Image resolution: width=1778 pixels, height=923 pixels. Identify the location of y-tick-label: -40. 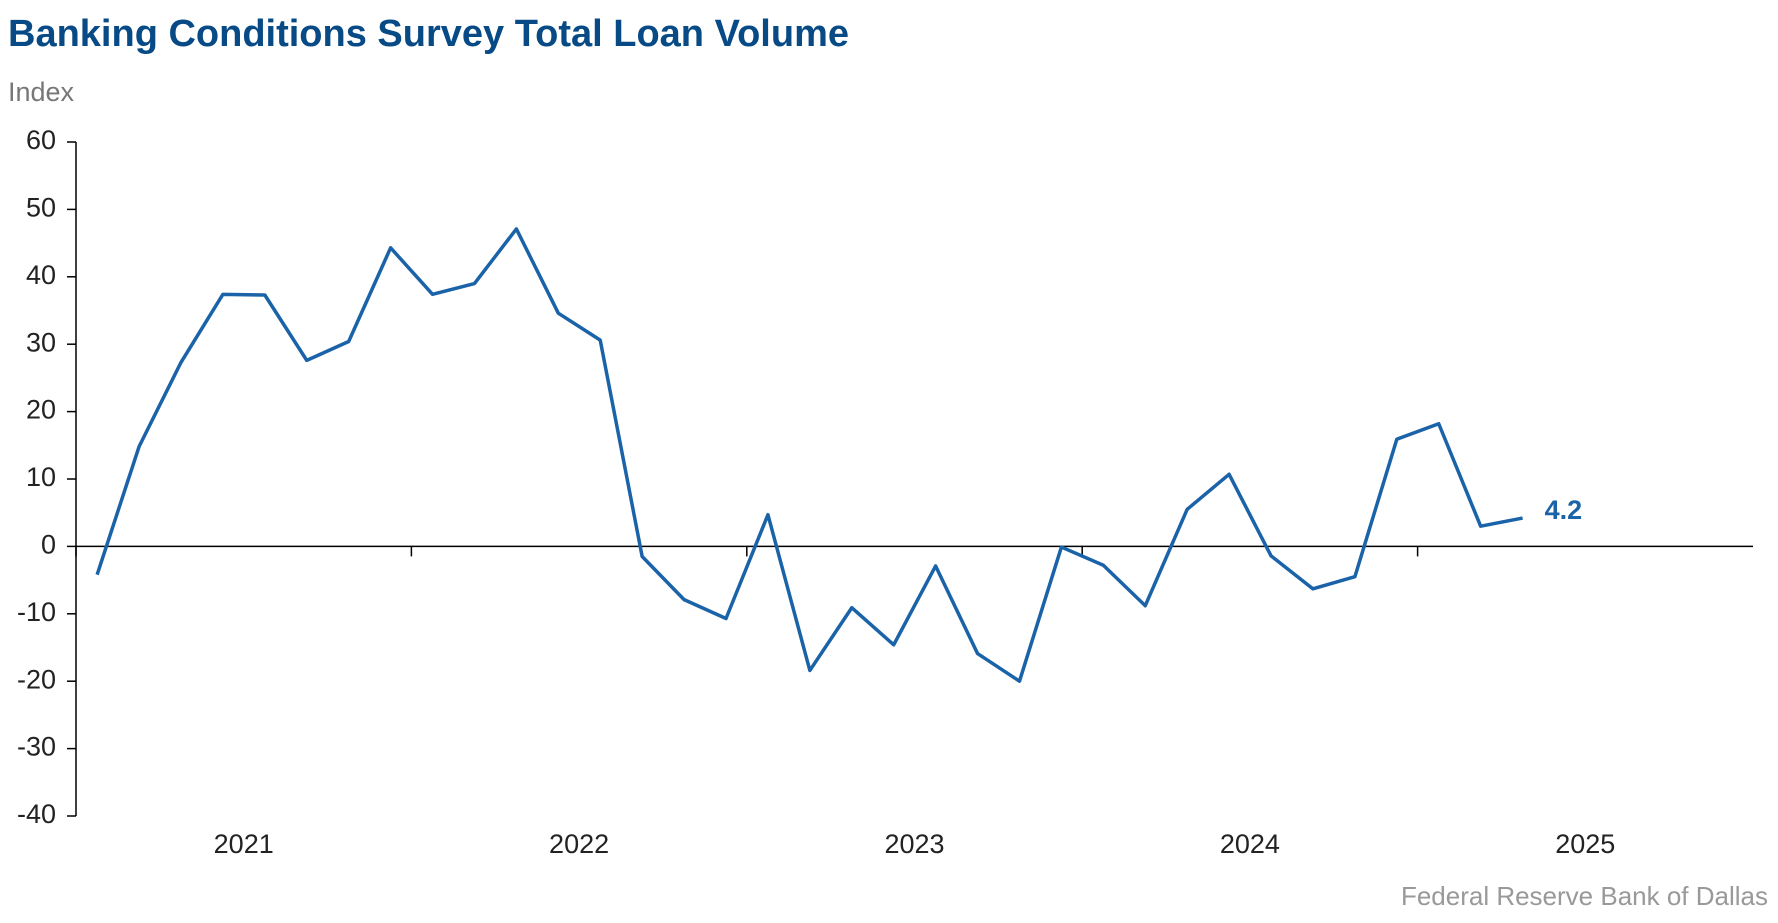
(36, 814).